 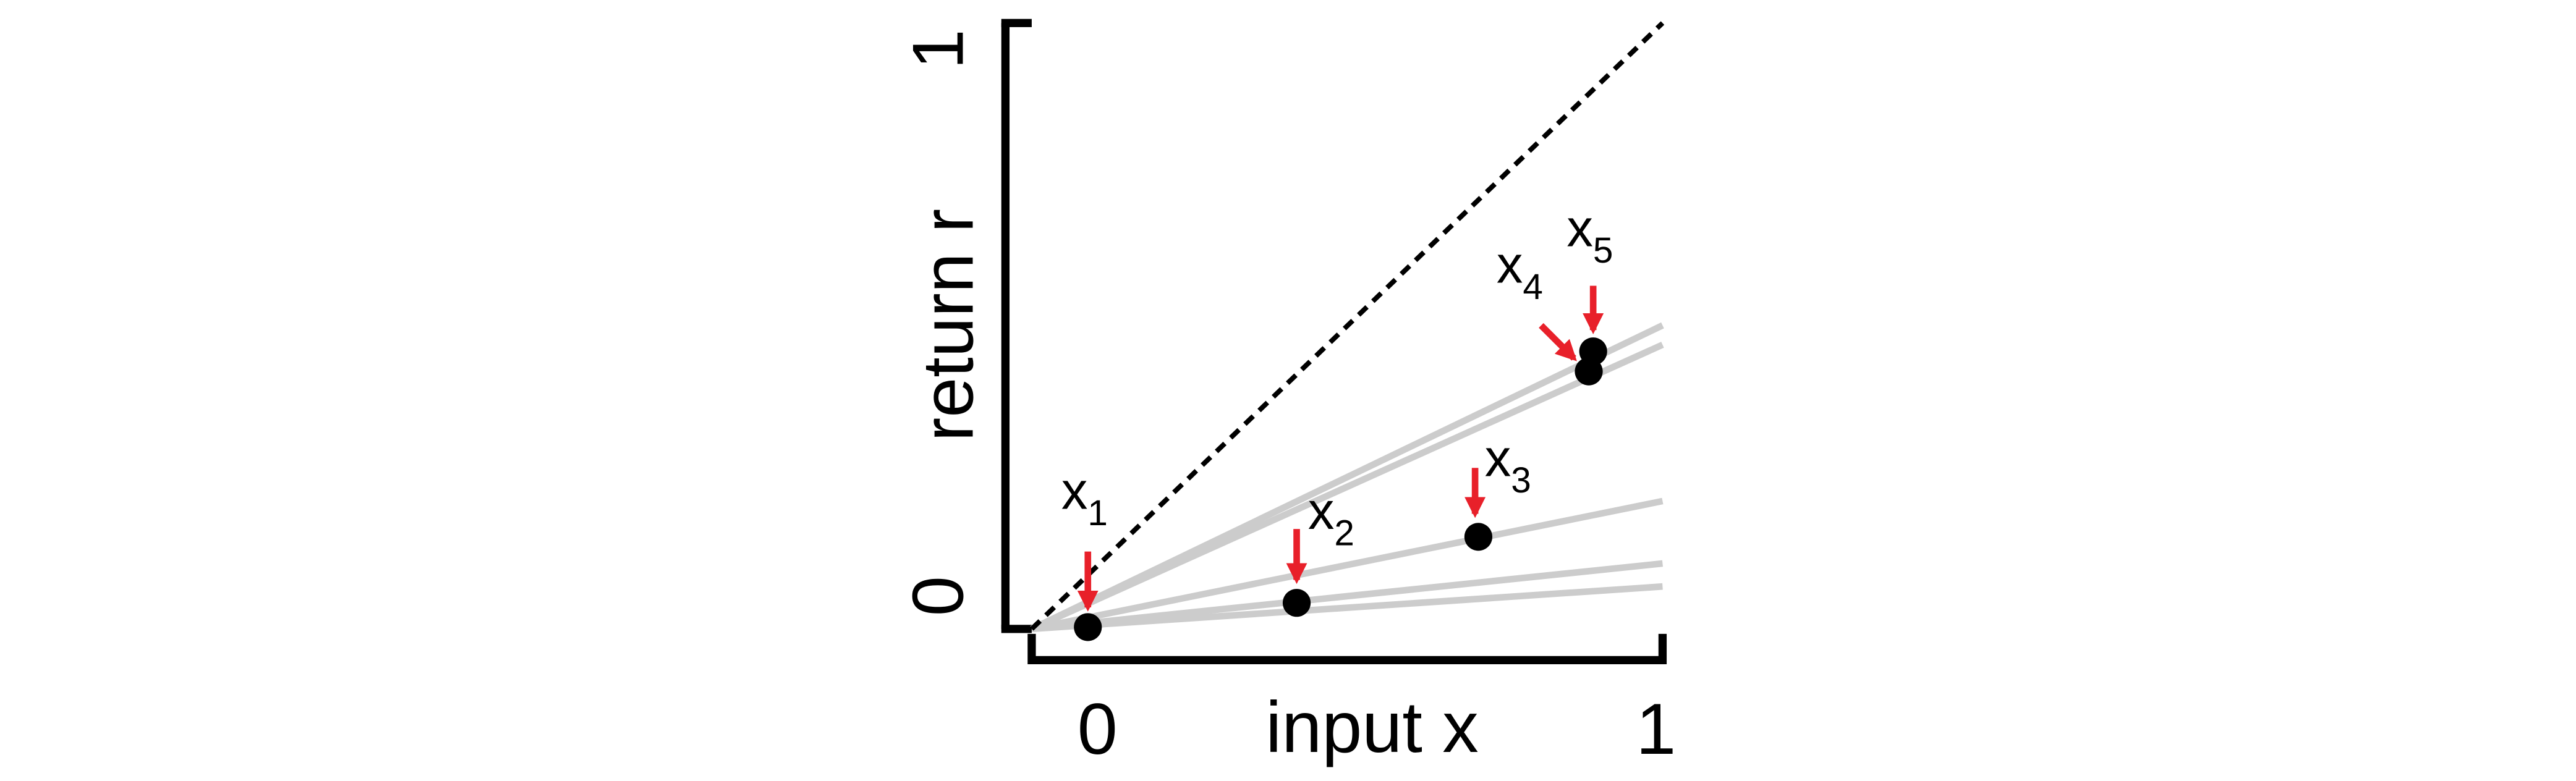 I want to click on point-label: x3, so click(x=1508, y=464).